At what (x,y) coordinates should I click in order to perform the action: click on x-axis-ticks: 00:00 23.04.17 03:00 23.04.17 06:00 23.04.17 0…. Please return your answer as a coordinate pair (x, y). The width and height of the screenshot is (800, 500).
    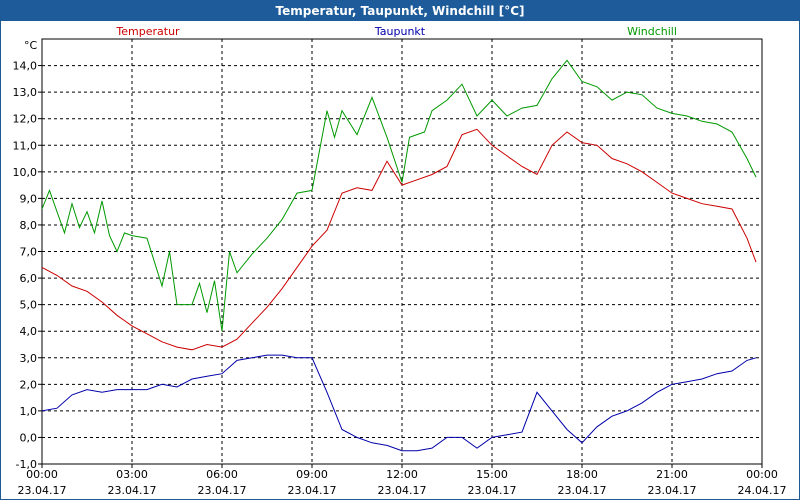
    Looking at the image, I should click on (402, 480).